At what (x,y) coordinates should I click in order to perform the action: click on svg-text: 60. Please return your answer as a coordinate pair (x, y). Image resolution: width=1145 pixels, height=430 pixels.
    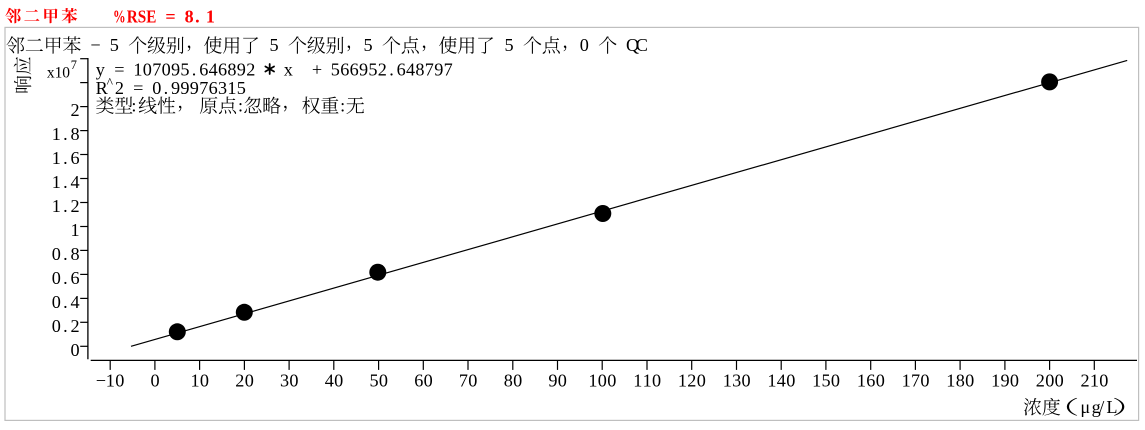
    Looking at the image, I should click on (423, 381).